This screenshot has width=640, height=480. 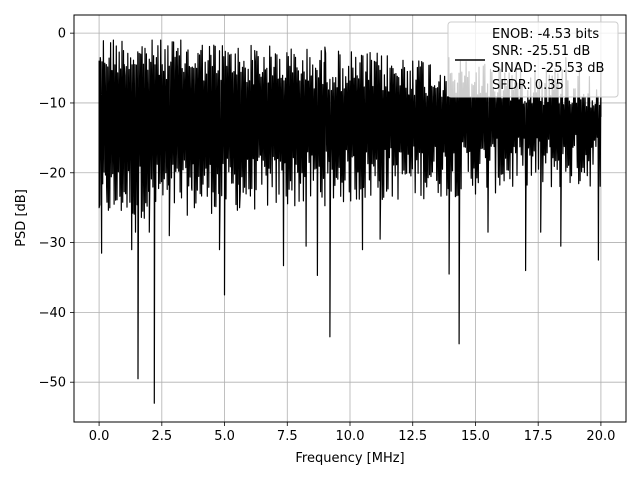 I want to click on legend-box, so click(x=533, y=59).